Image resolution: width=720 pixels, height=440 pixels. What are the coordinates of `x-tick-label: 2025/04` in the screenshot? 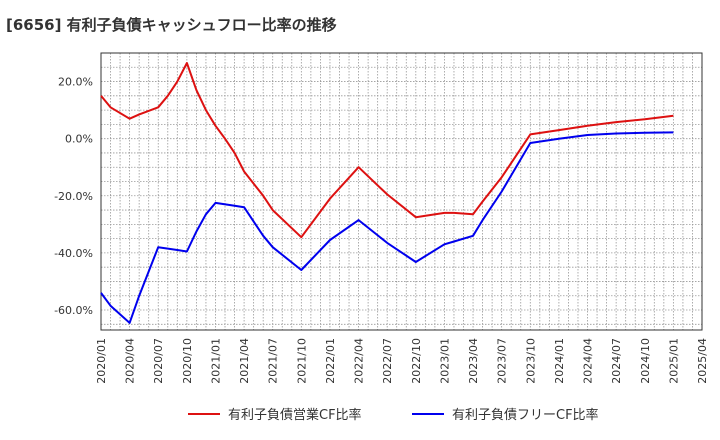 It's located at (702, 361).